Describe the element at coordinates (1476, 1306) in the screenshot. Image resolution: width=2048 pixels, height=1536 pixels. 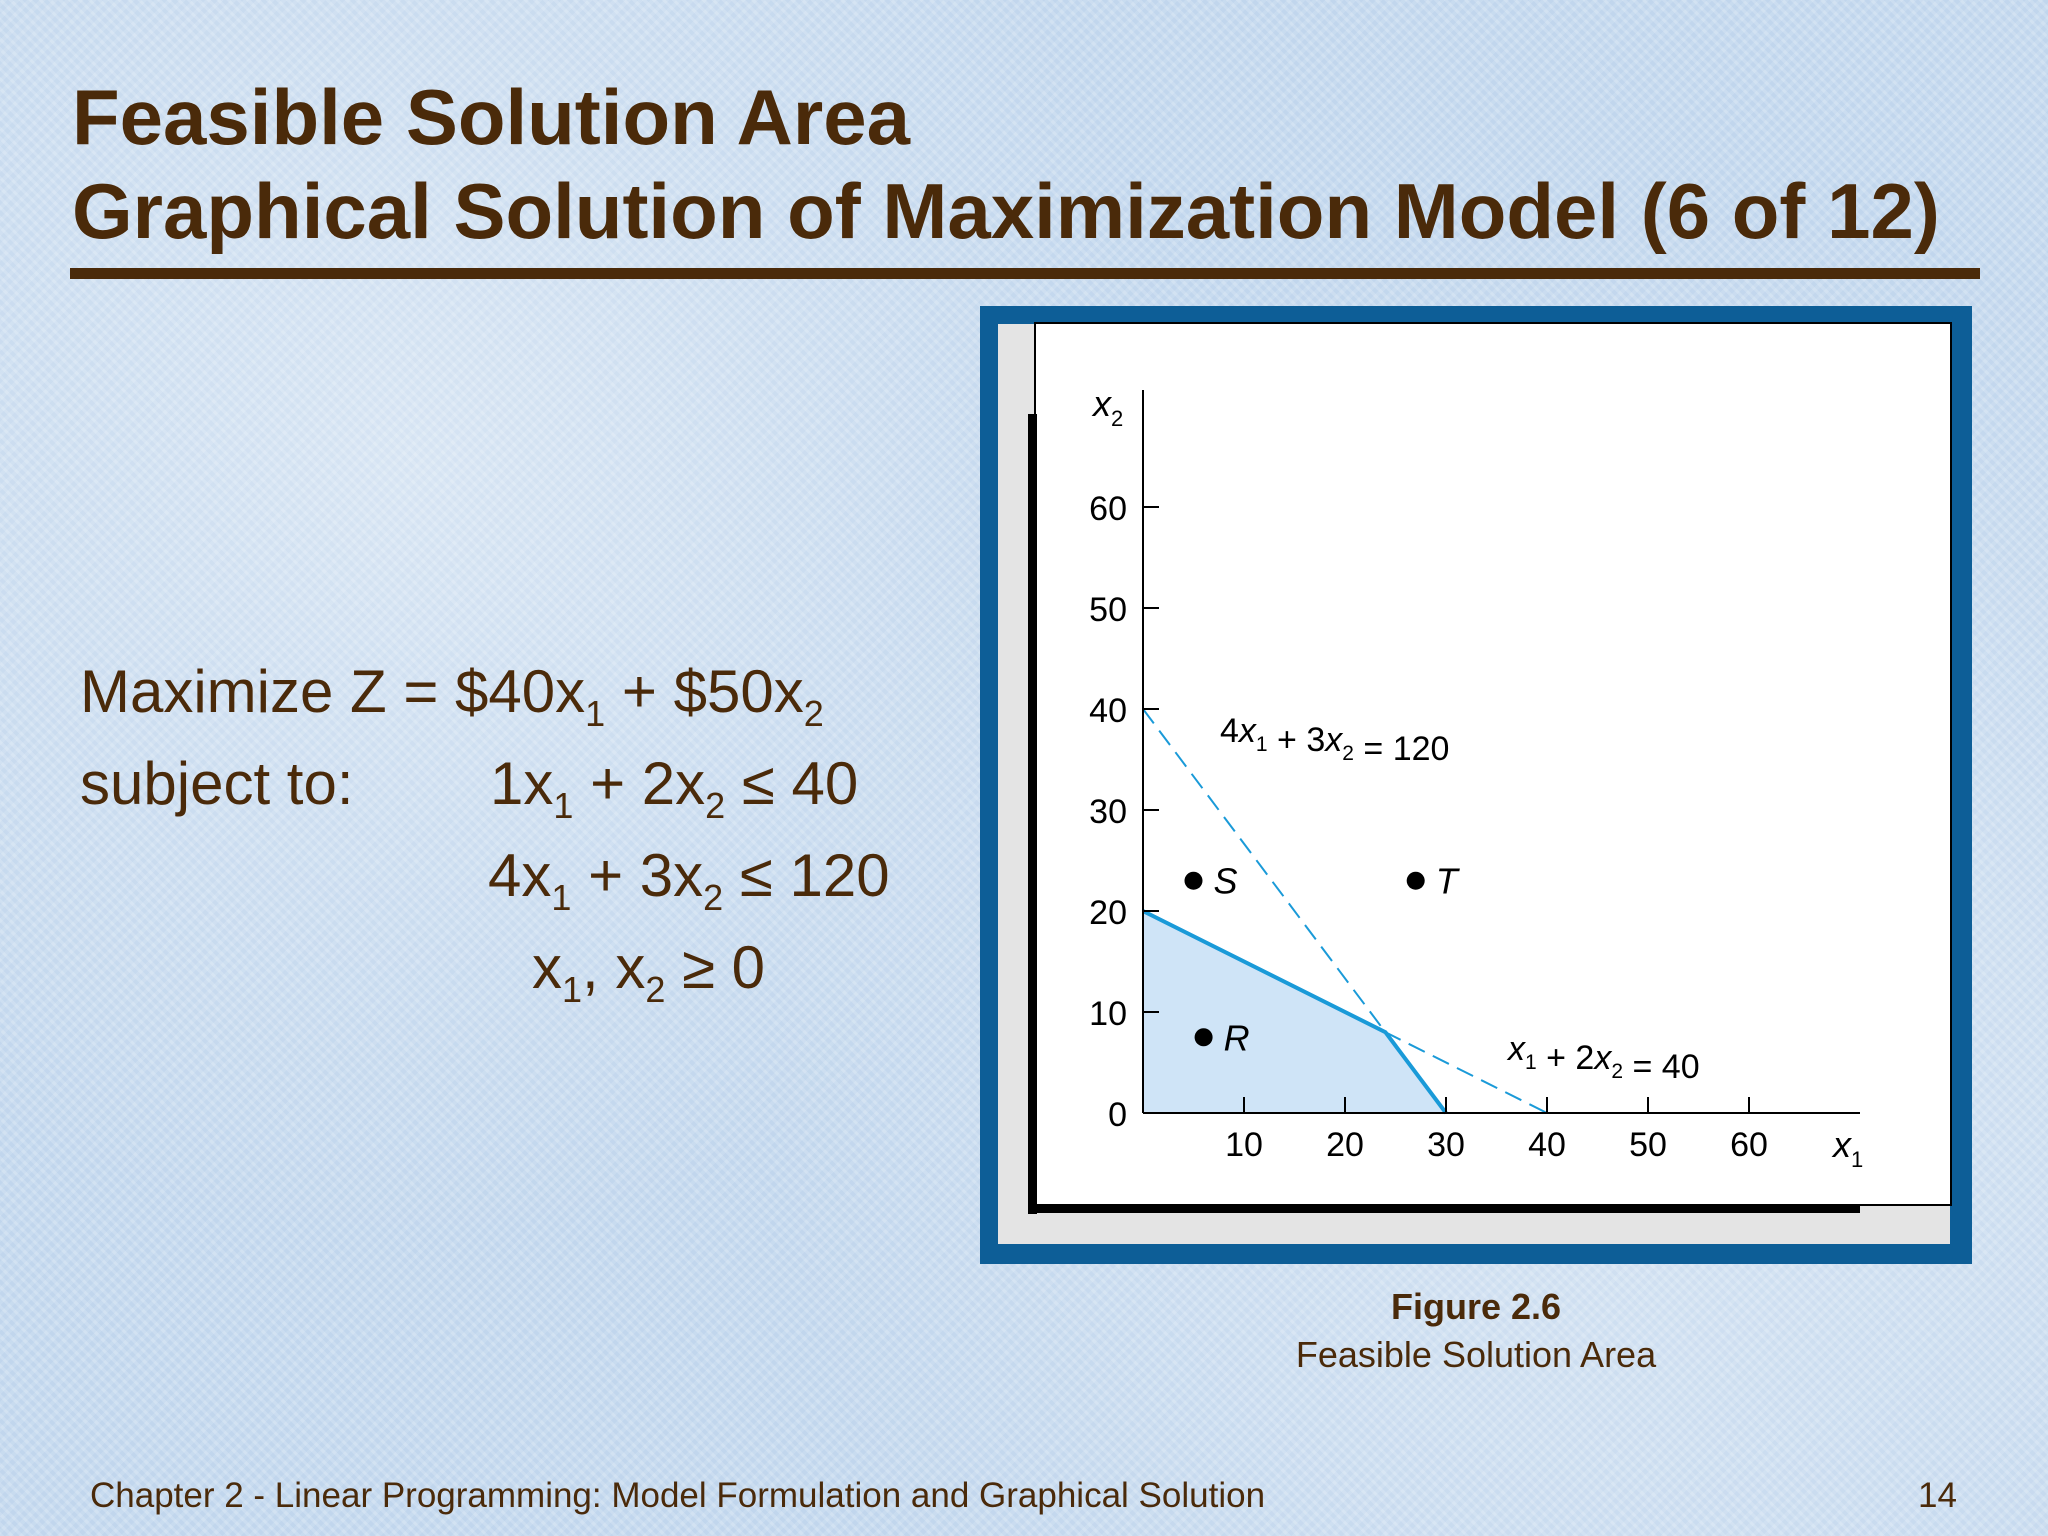
I see `figure-number: Figure 2.6` at that location.